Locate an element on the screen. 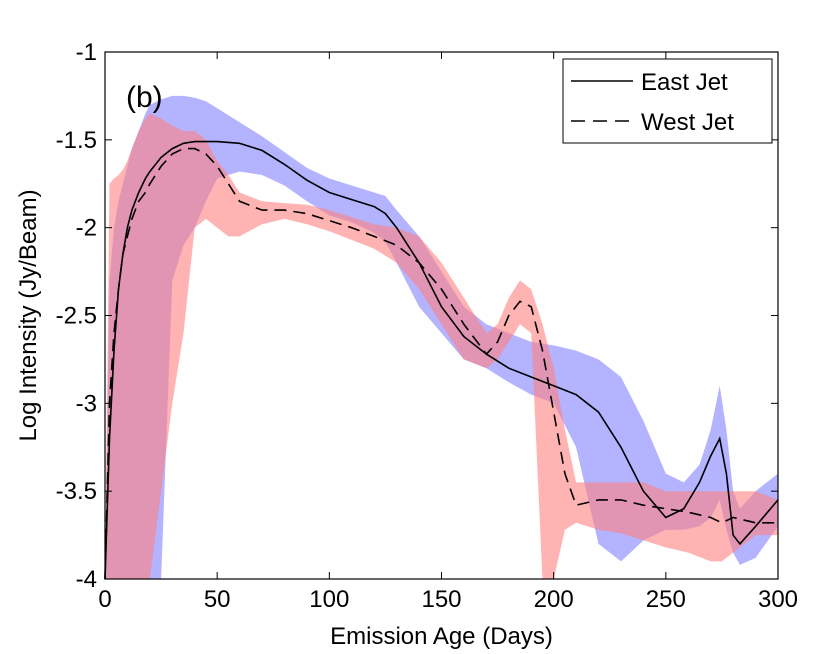  y-tick-label: -1.5 is located at coordinates (76, 140).